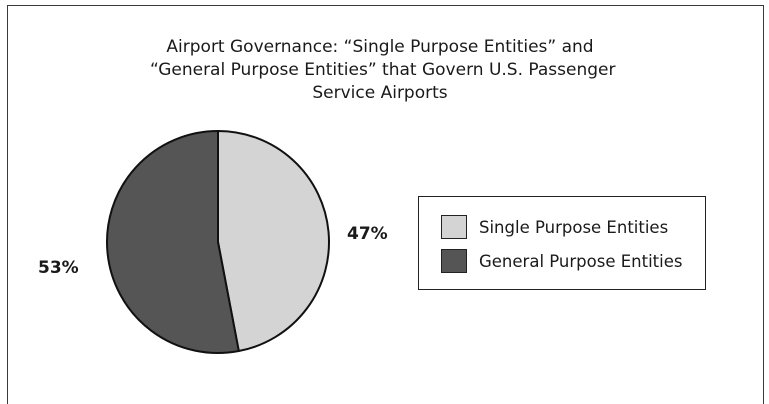 The width and height of the screenshot is (769, 404). Describe the element at coordinates (454, 261) in the screenshot. I see `legend-swatch-general-purpose` at that location.